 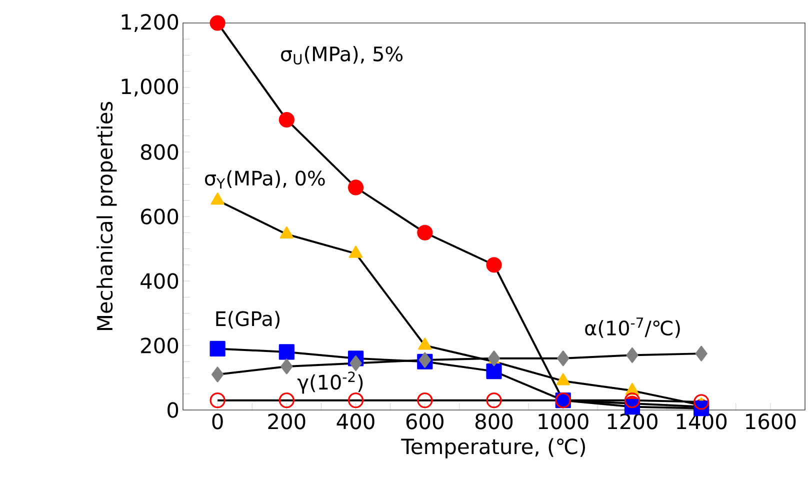 I want to click on x-tick-label: 600, so click(x=425, y=422).